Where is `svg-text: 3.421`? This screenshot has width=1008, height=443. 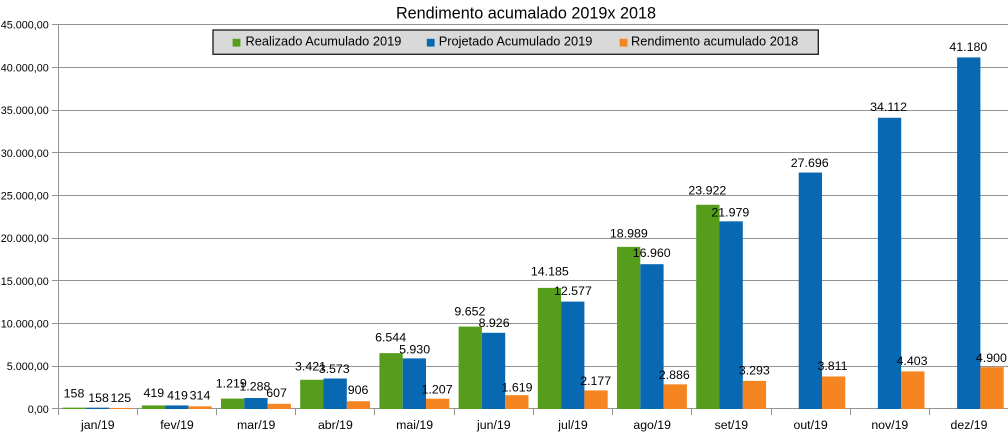 svg-text: 3.421 is located at coordinates (310, 366).